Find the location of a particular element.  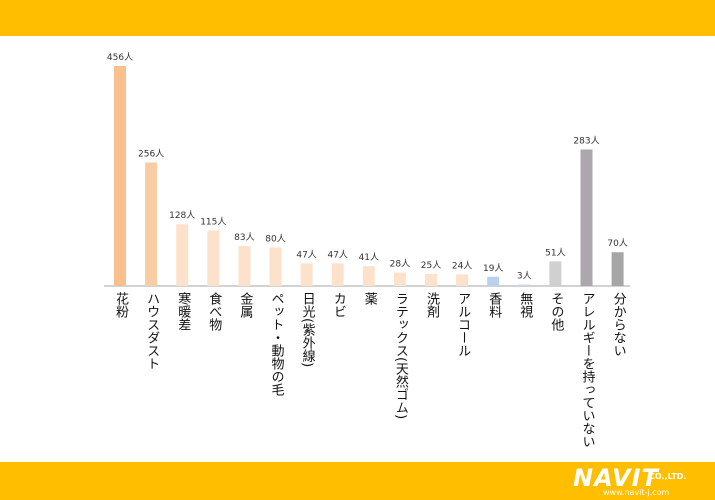

bottom-banner is located at coordinates (357, 481).